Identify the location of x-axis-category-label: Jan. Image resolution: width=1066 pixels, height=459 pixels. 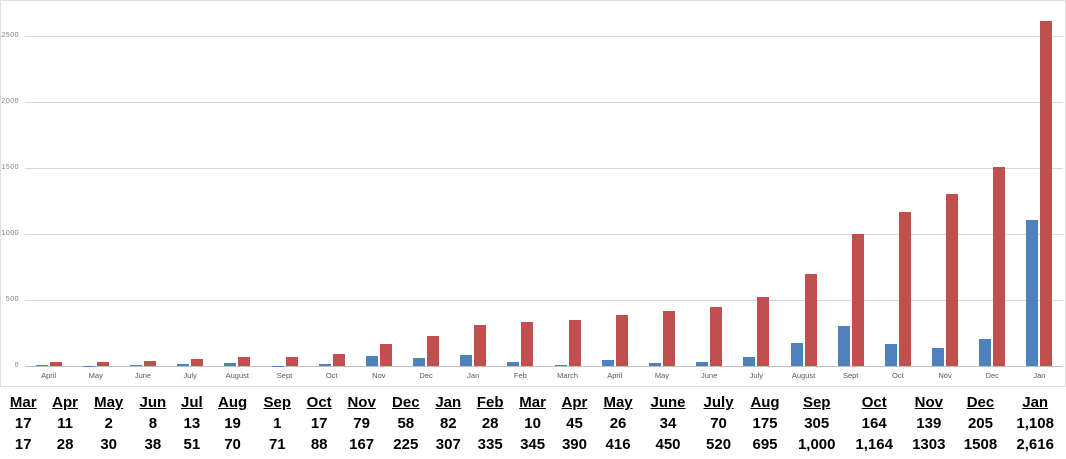
(473, 375).